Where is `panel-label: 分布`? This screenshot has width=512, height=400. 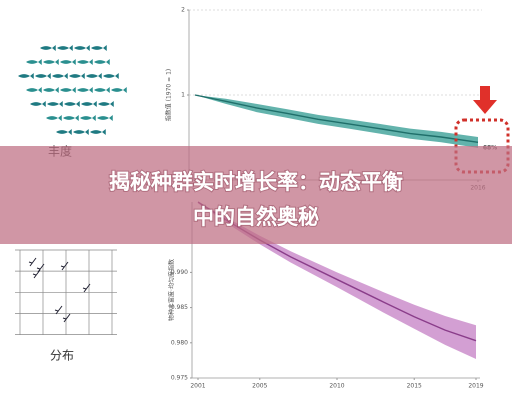
panel-label: 分布 is located at coordinates (62, 356).